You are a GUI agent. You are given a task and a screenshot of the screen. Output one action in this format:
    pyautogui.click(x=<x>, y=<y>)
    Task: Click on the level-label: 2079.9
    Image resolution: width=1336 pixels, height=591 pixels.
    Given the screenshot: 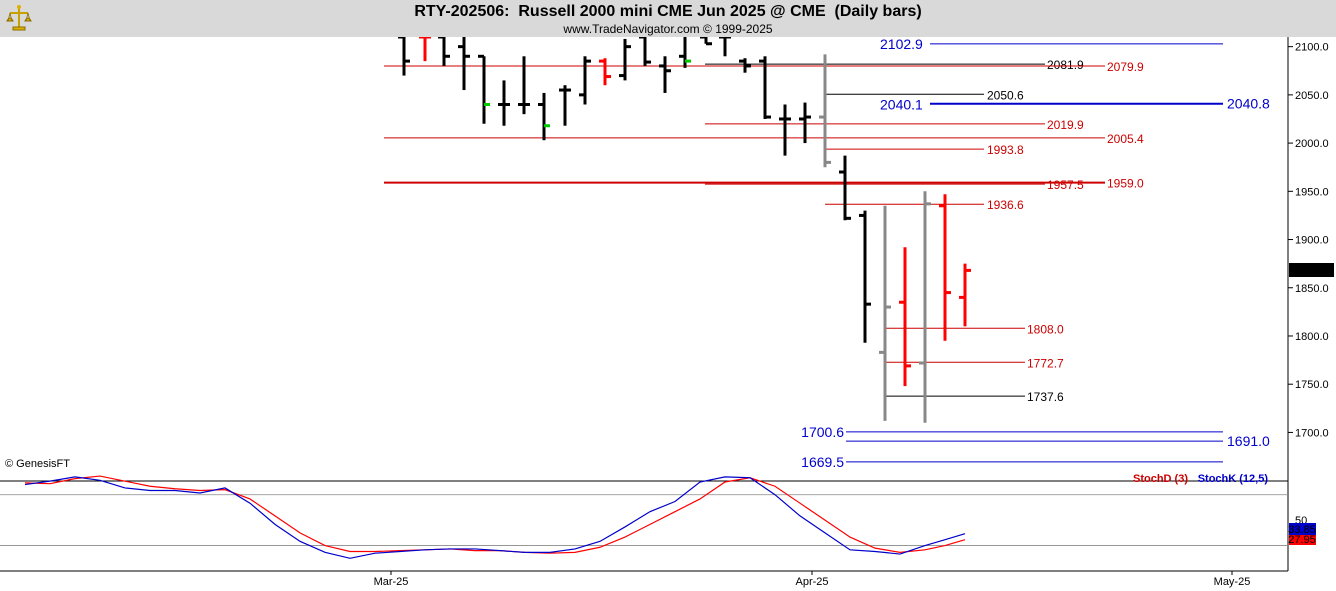 What is the action you would take?
    pyautogui.click(x=1125, y=67)
    